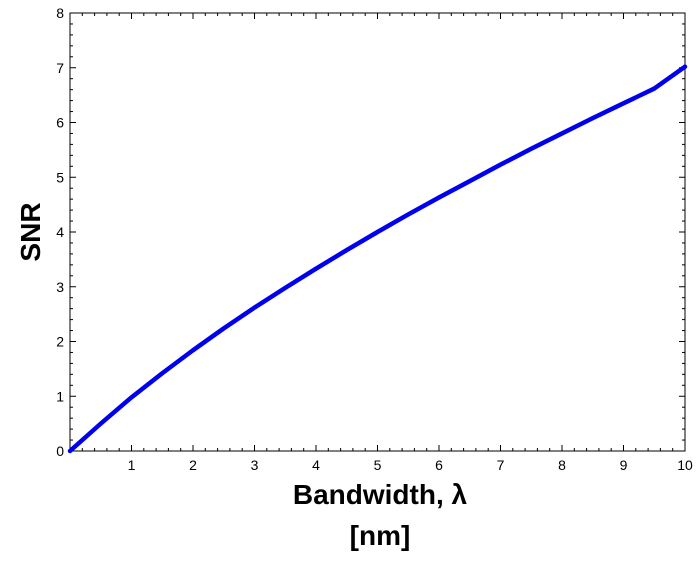  Describe the element at coordinates (60, 68) in the screenshot. I see `y-tick-label: 7` at that location.